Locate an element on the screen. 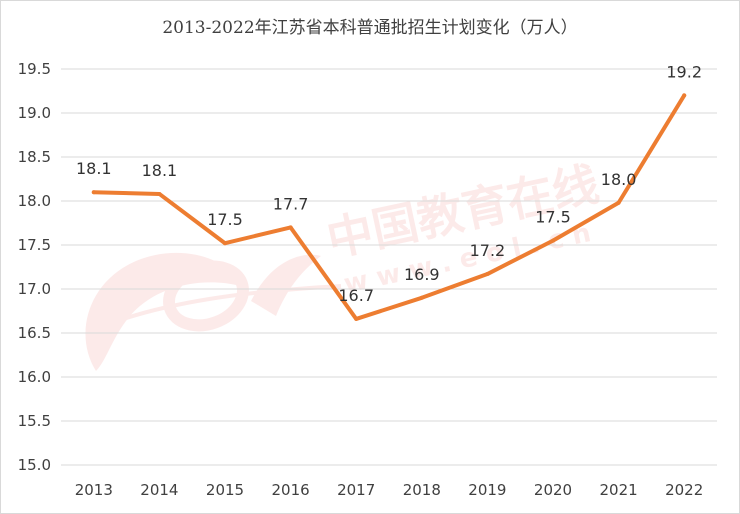  y-tick-label: 15.0 is located at coordinates (34, 465).